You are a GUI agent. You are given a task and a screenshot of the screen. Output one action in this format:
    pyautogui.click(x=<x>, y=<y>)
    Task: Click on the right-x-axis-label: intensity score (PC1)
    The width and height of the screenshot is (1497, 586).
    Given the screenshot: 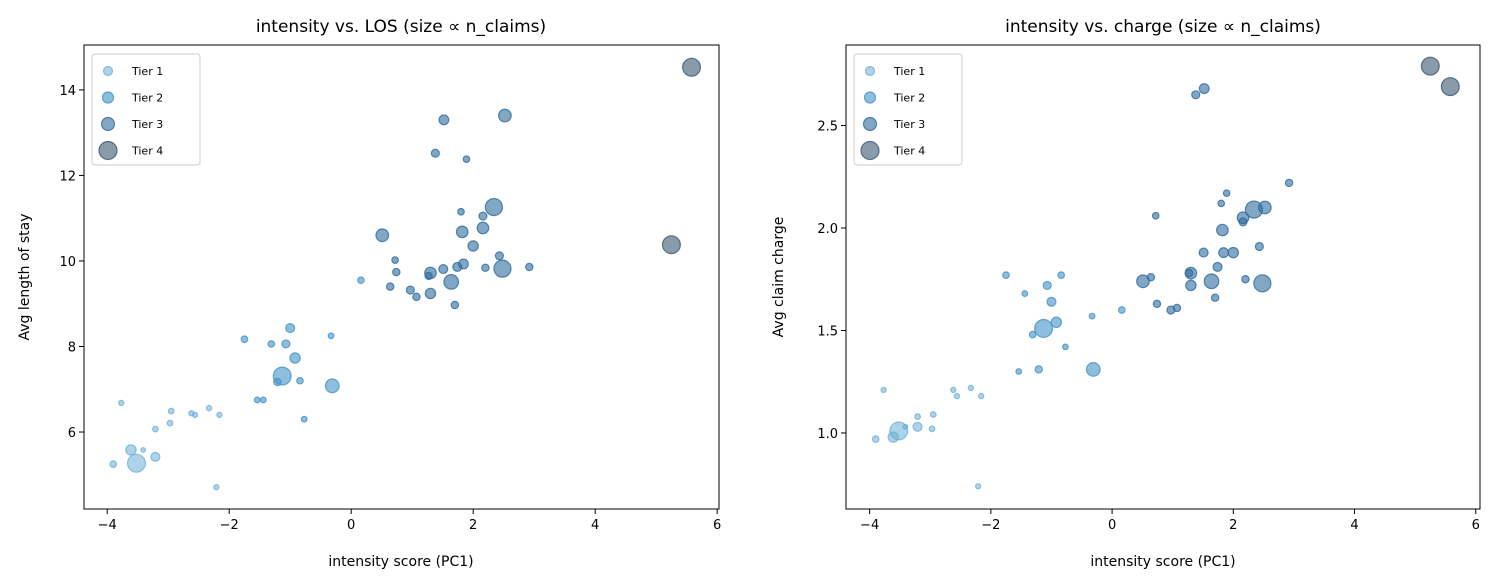 What is the action you would take?
    pyautogui.click(x=1162, y=562)
    